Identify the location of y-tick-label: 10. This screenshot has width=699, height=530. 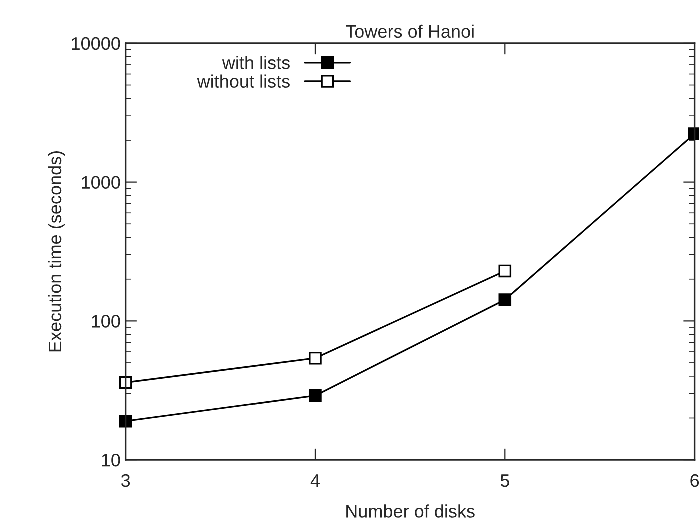
(111, 460).